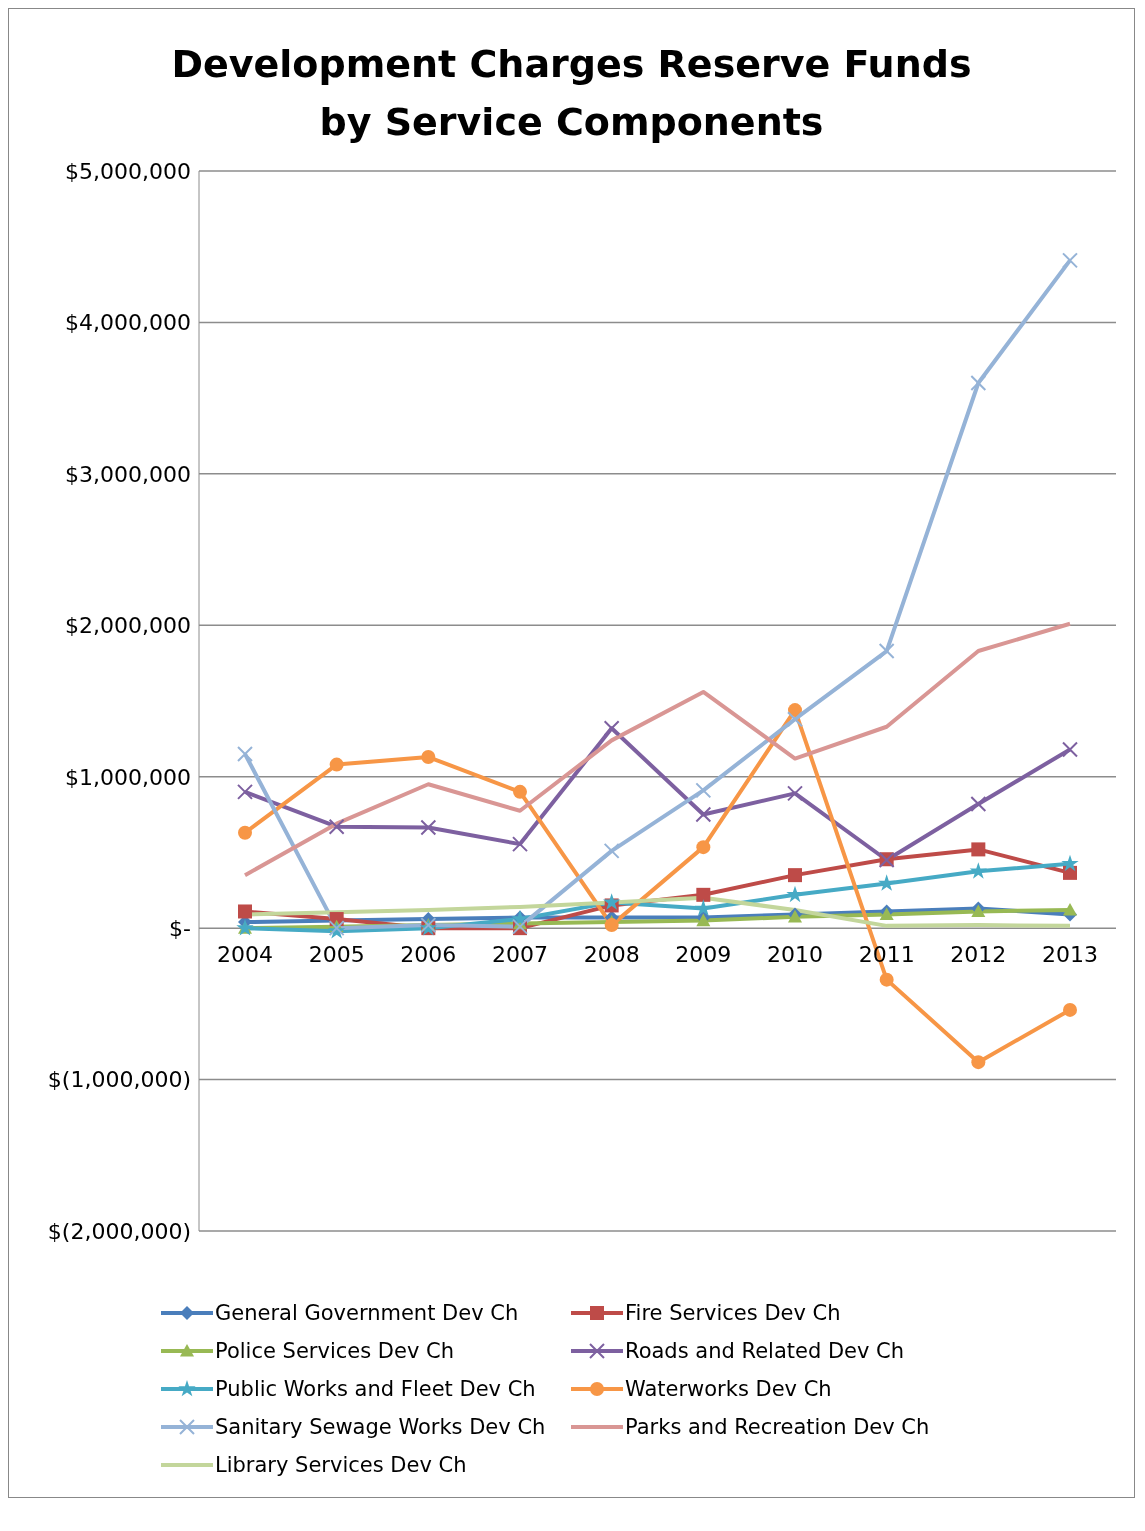 Image resolution: width=1145 pixels, height=1531 pixels. Describe the element at coordinates (733, 1313) in the screenshot. I see `legend-label: Fire Services Dev Ch` at that location.